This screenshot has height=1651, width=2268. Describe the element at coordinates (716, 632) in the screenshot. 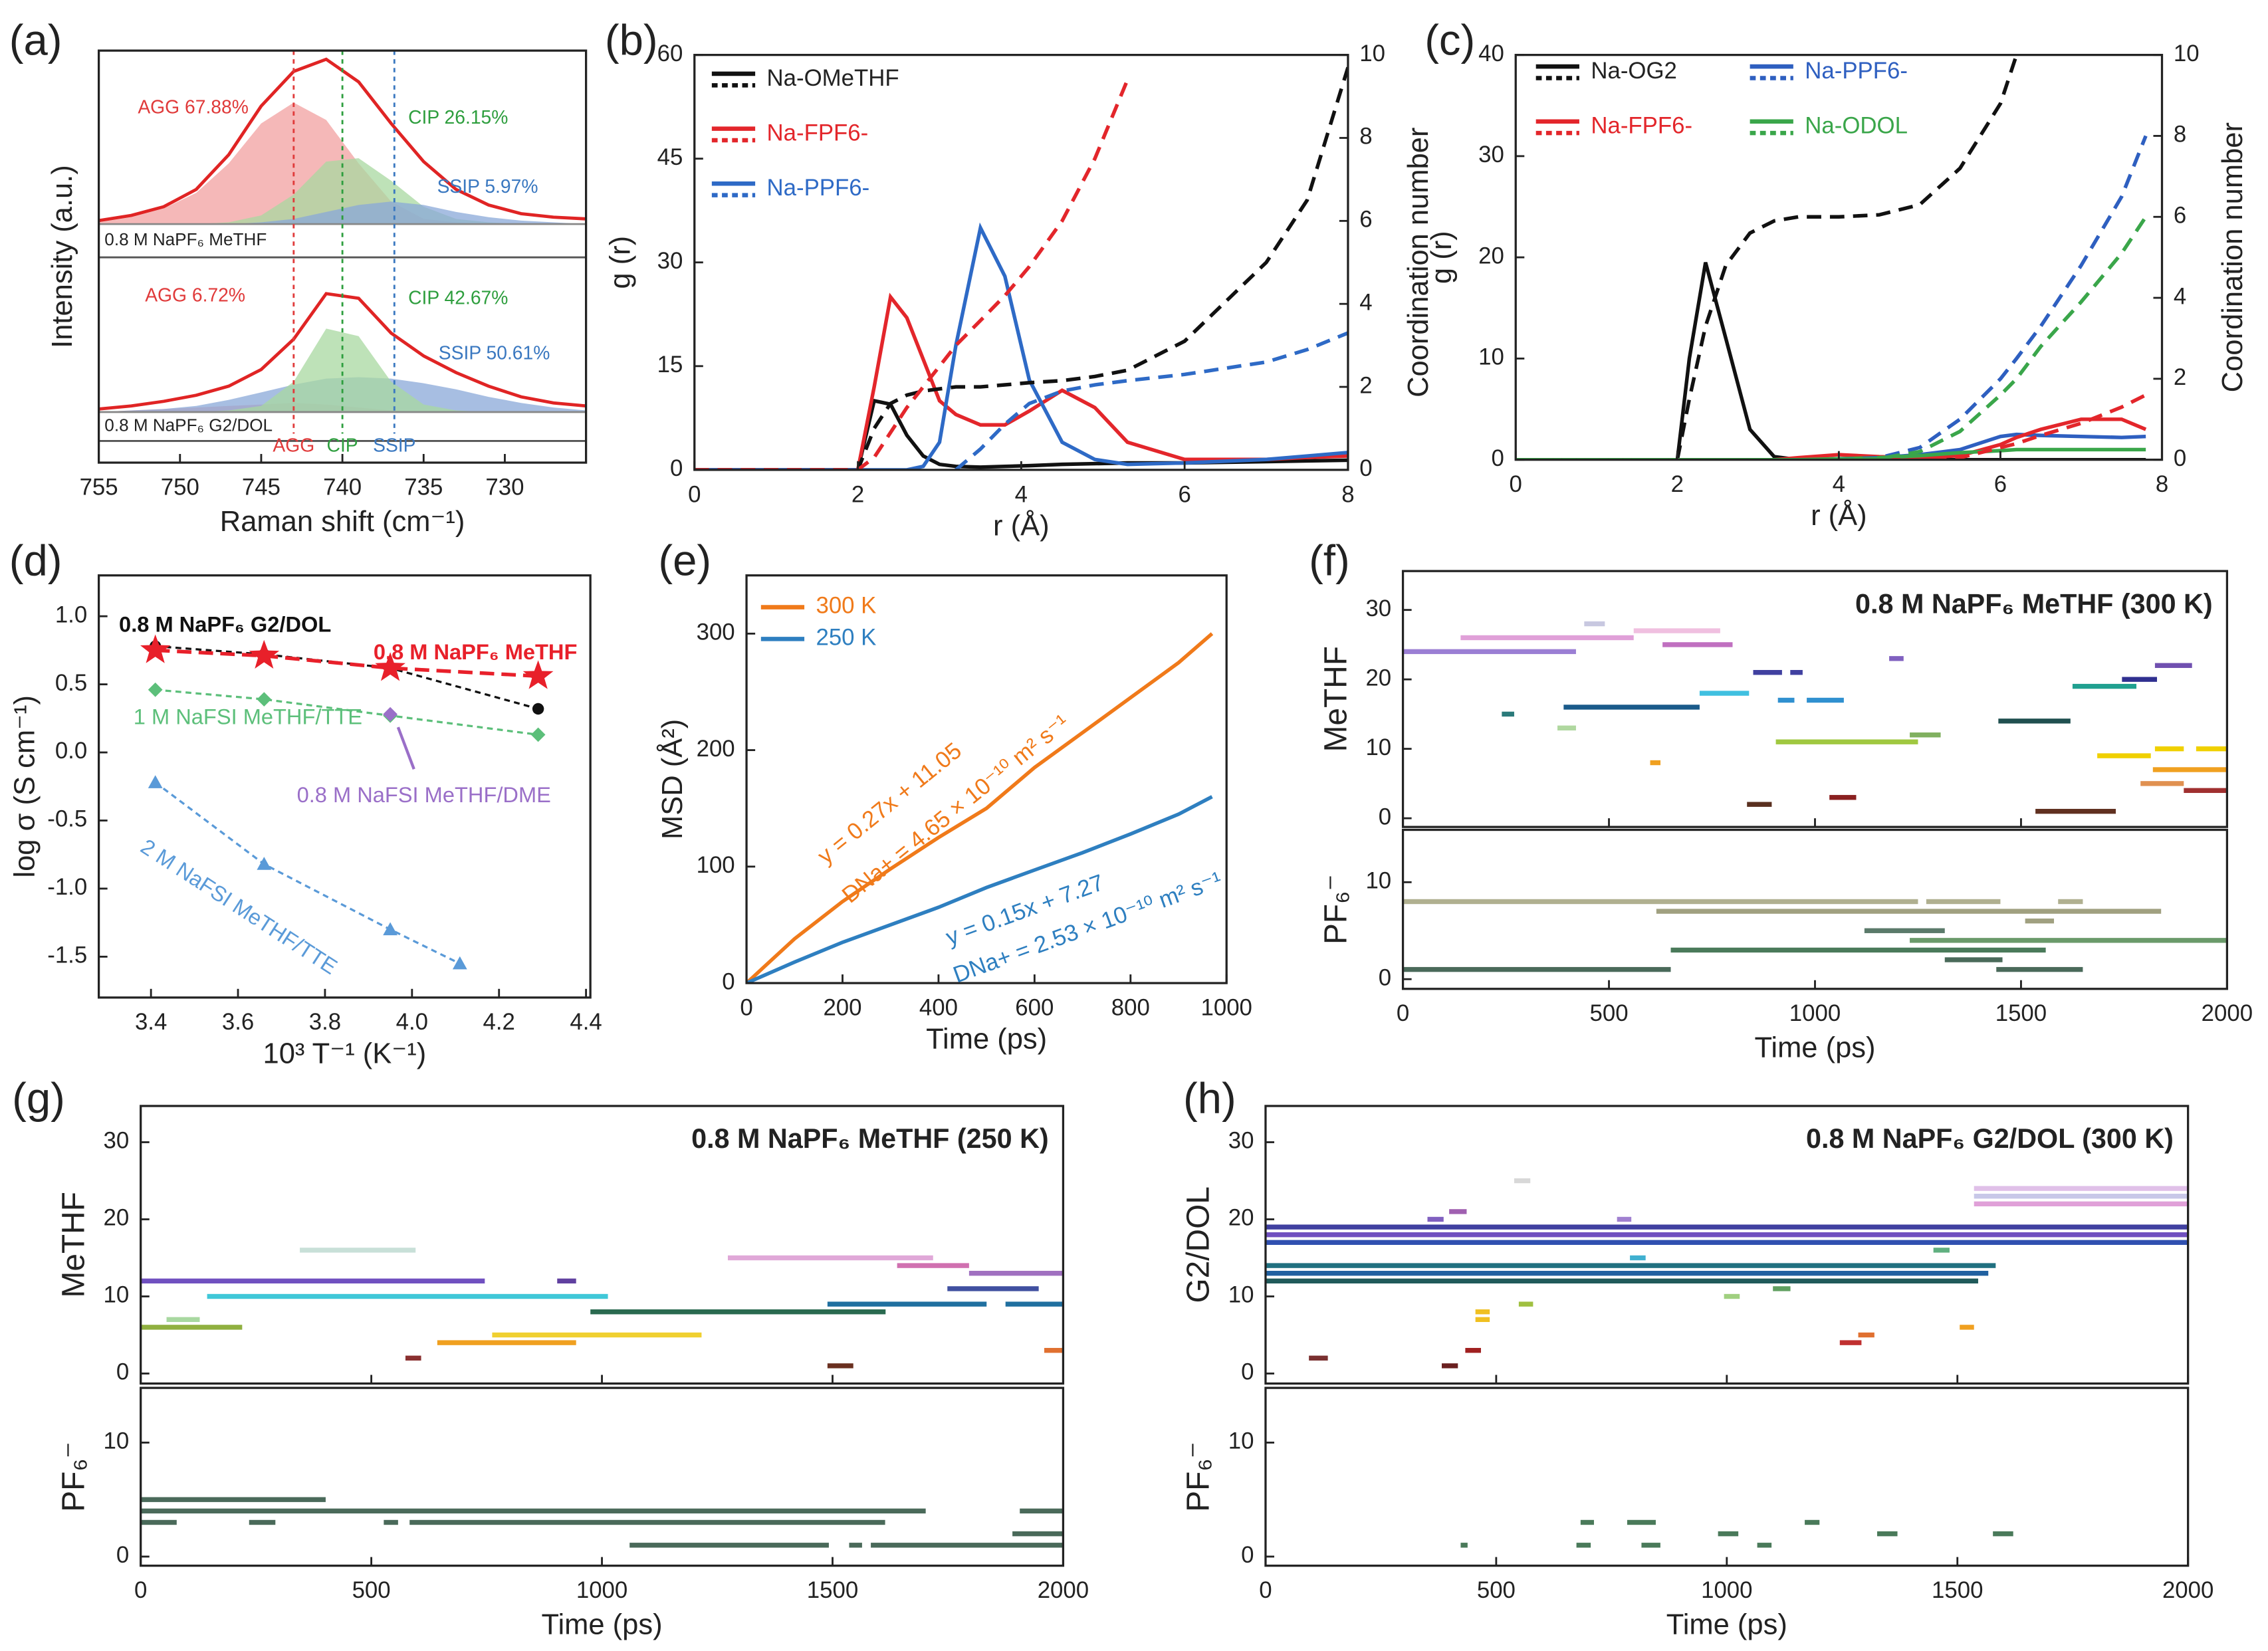

I see `y-tick-label: 300` at that location.